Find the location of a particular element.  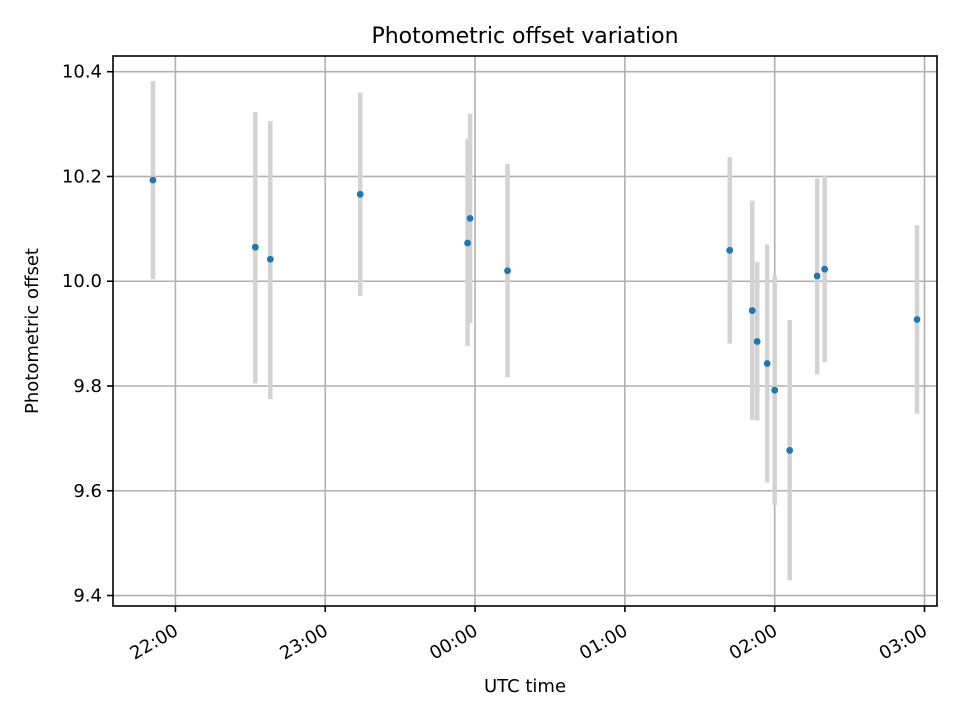

x-tick-label: 00:00 is located at coordinates (453, 642).